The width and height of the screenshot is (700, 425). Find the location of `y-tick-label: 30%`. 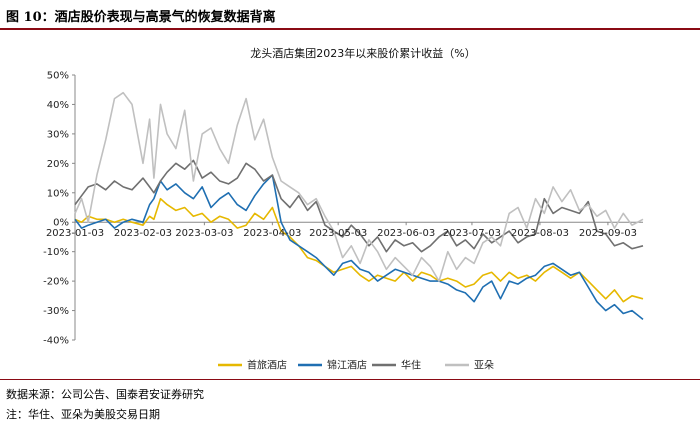

y-tick-label: 30% is located at coordinates (58, 134).